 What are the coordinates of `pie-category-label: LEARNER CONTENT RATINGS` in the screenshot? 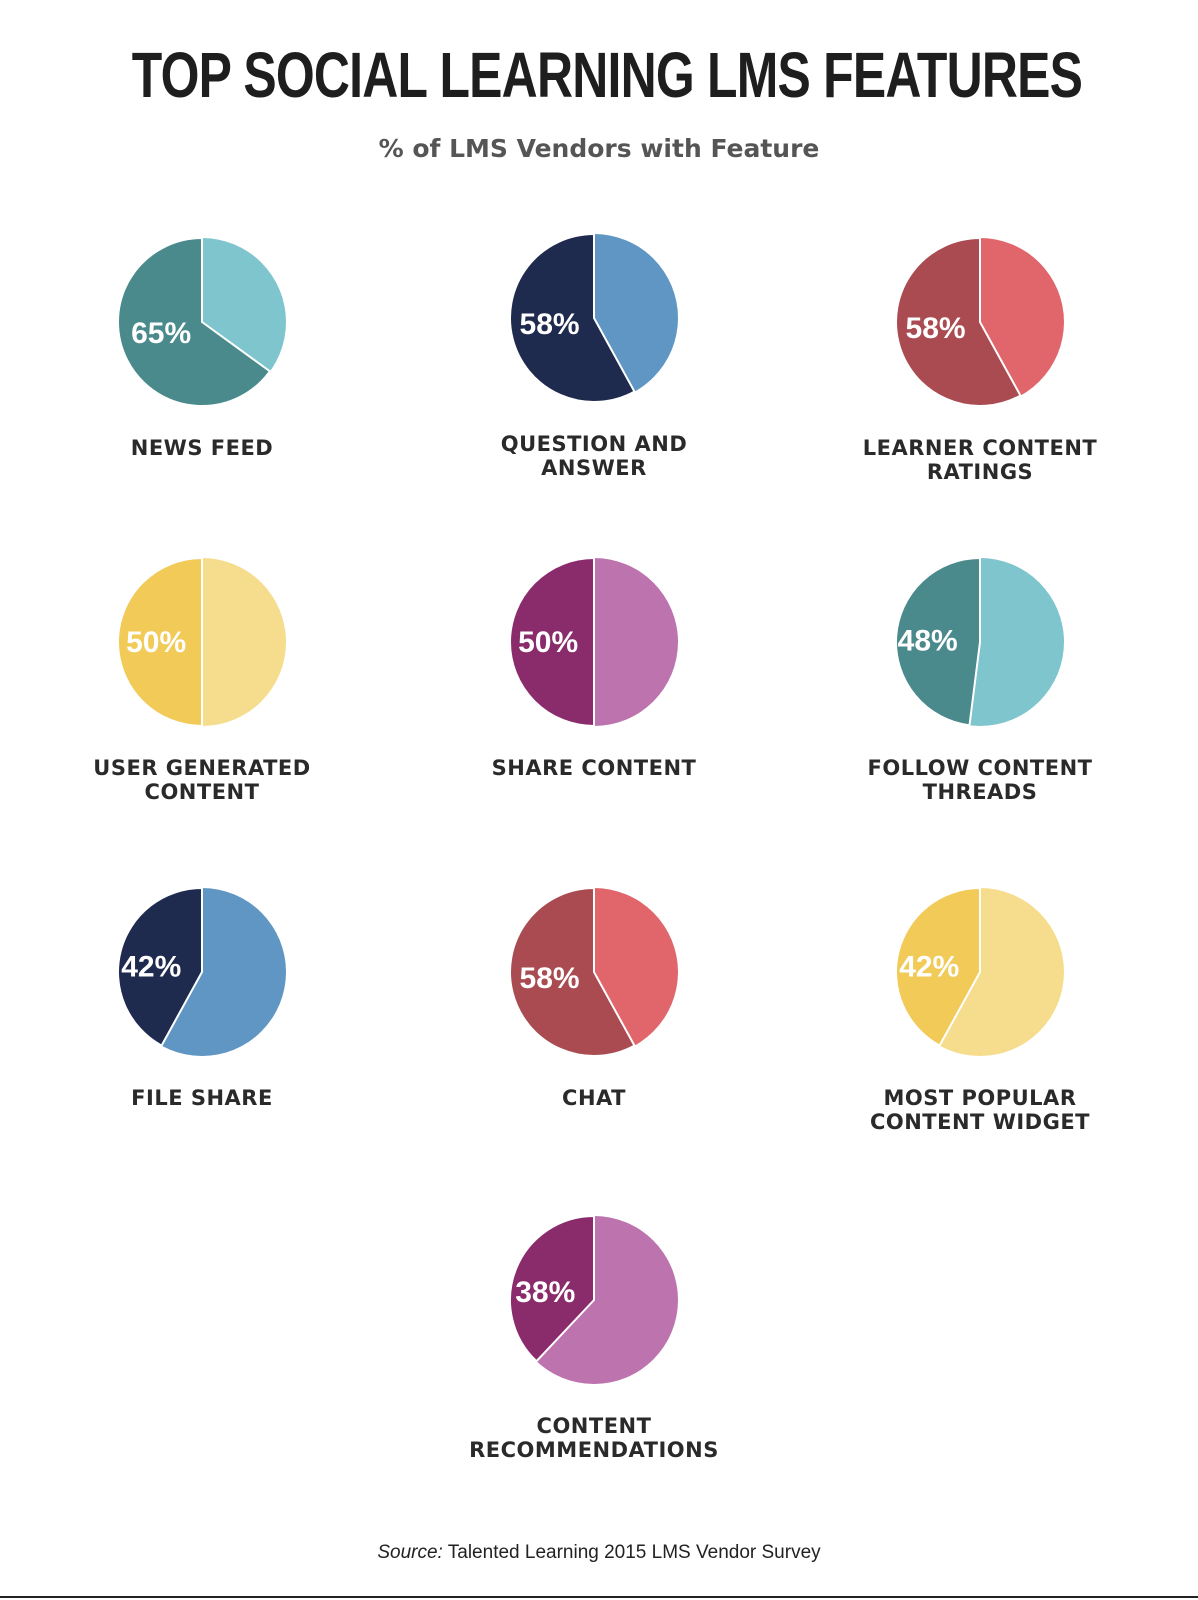 It's located at (980, 460).